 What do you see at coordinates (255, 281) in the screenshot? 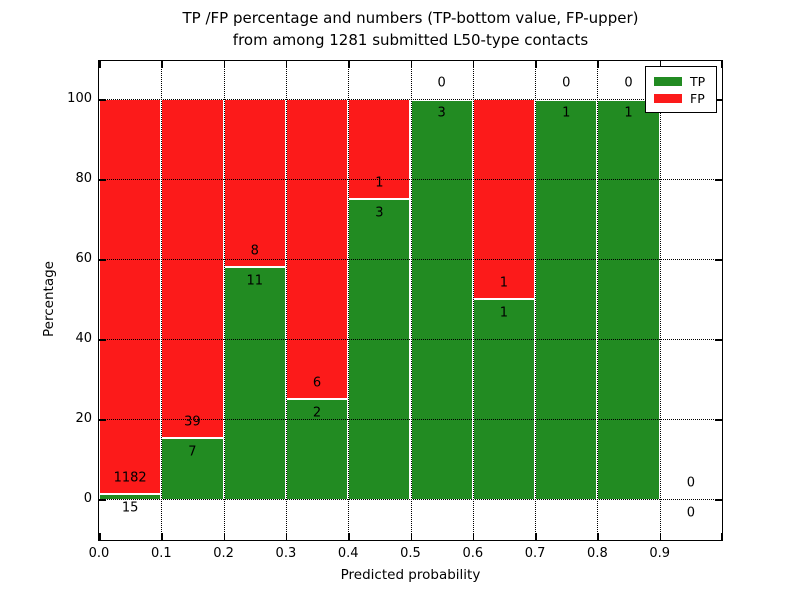
I see `bar-count-label-tp: 11` at bounding box center [255, 281].